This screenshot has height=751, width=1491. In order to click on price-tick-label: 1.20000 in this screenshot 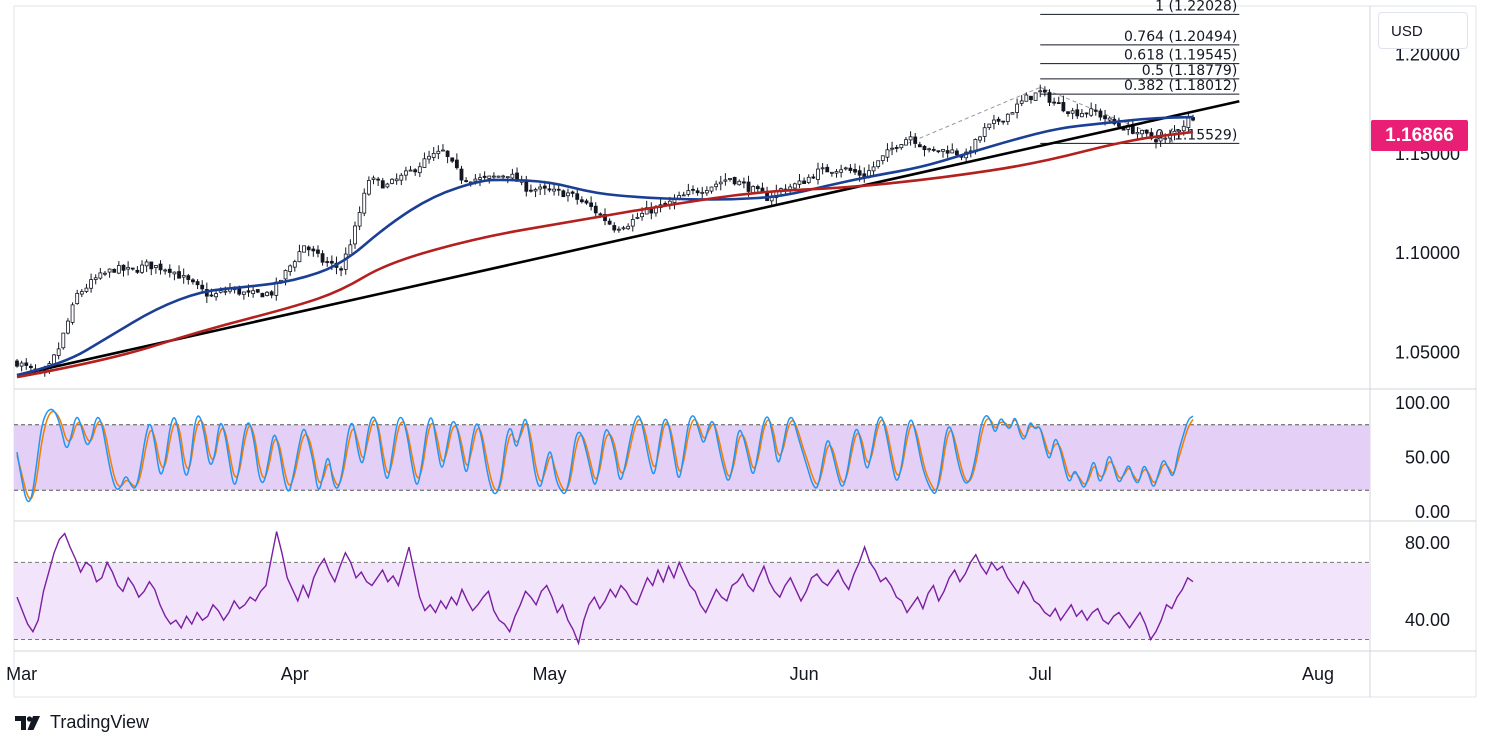, I will do `click(1427, 55)`.